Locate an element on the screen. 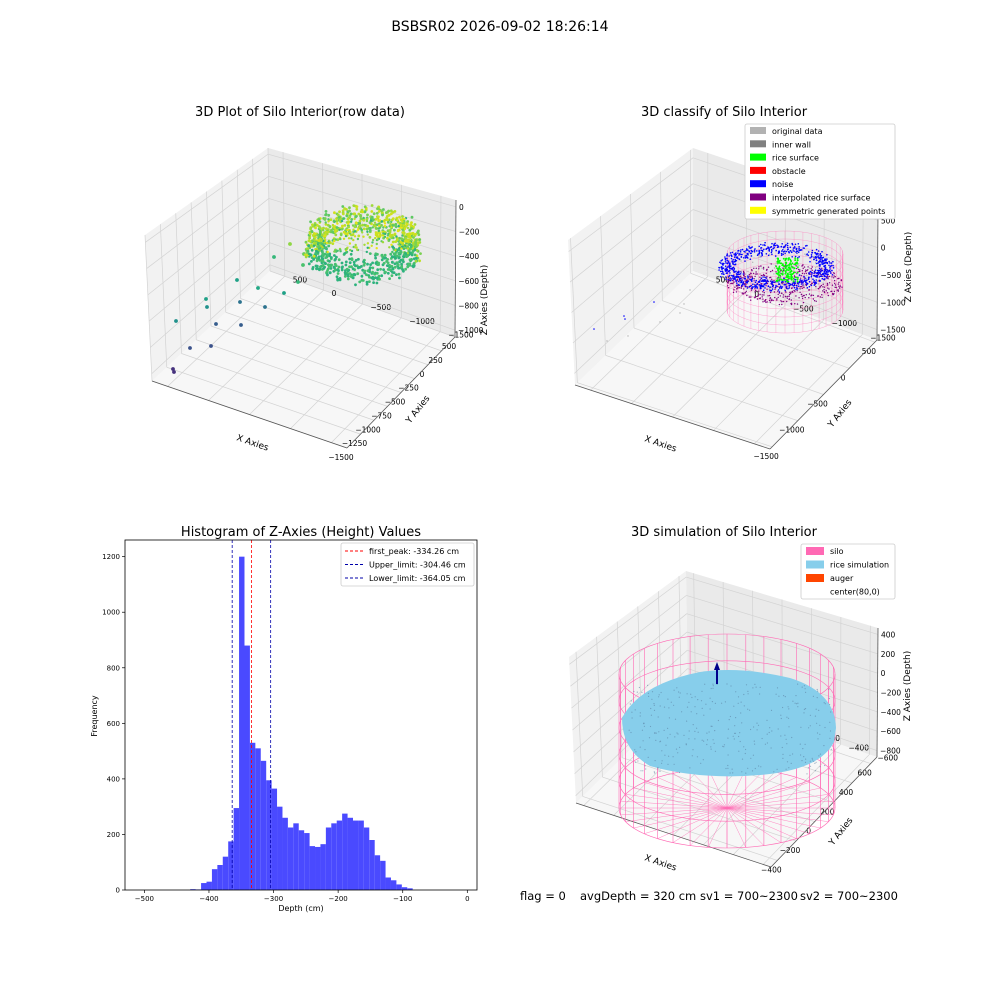 Image resolution: width=1000 pixels, height=1000 pixels. p4-silo-line is located at coordinates (761, 823).